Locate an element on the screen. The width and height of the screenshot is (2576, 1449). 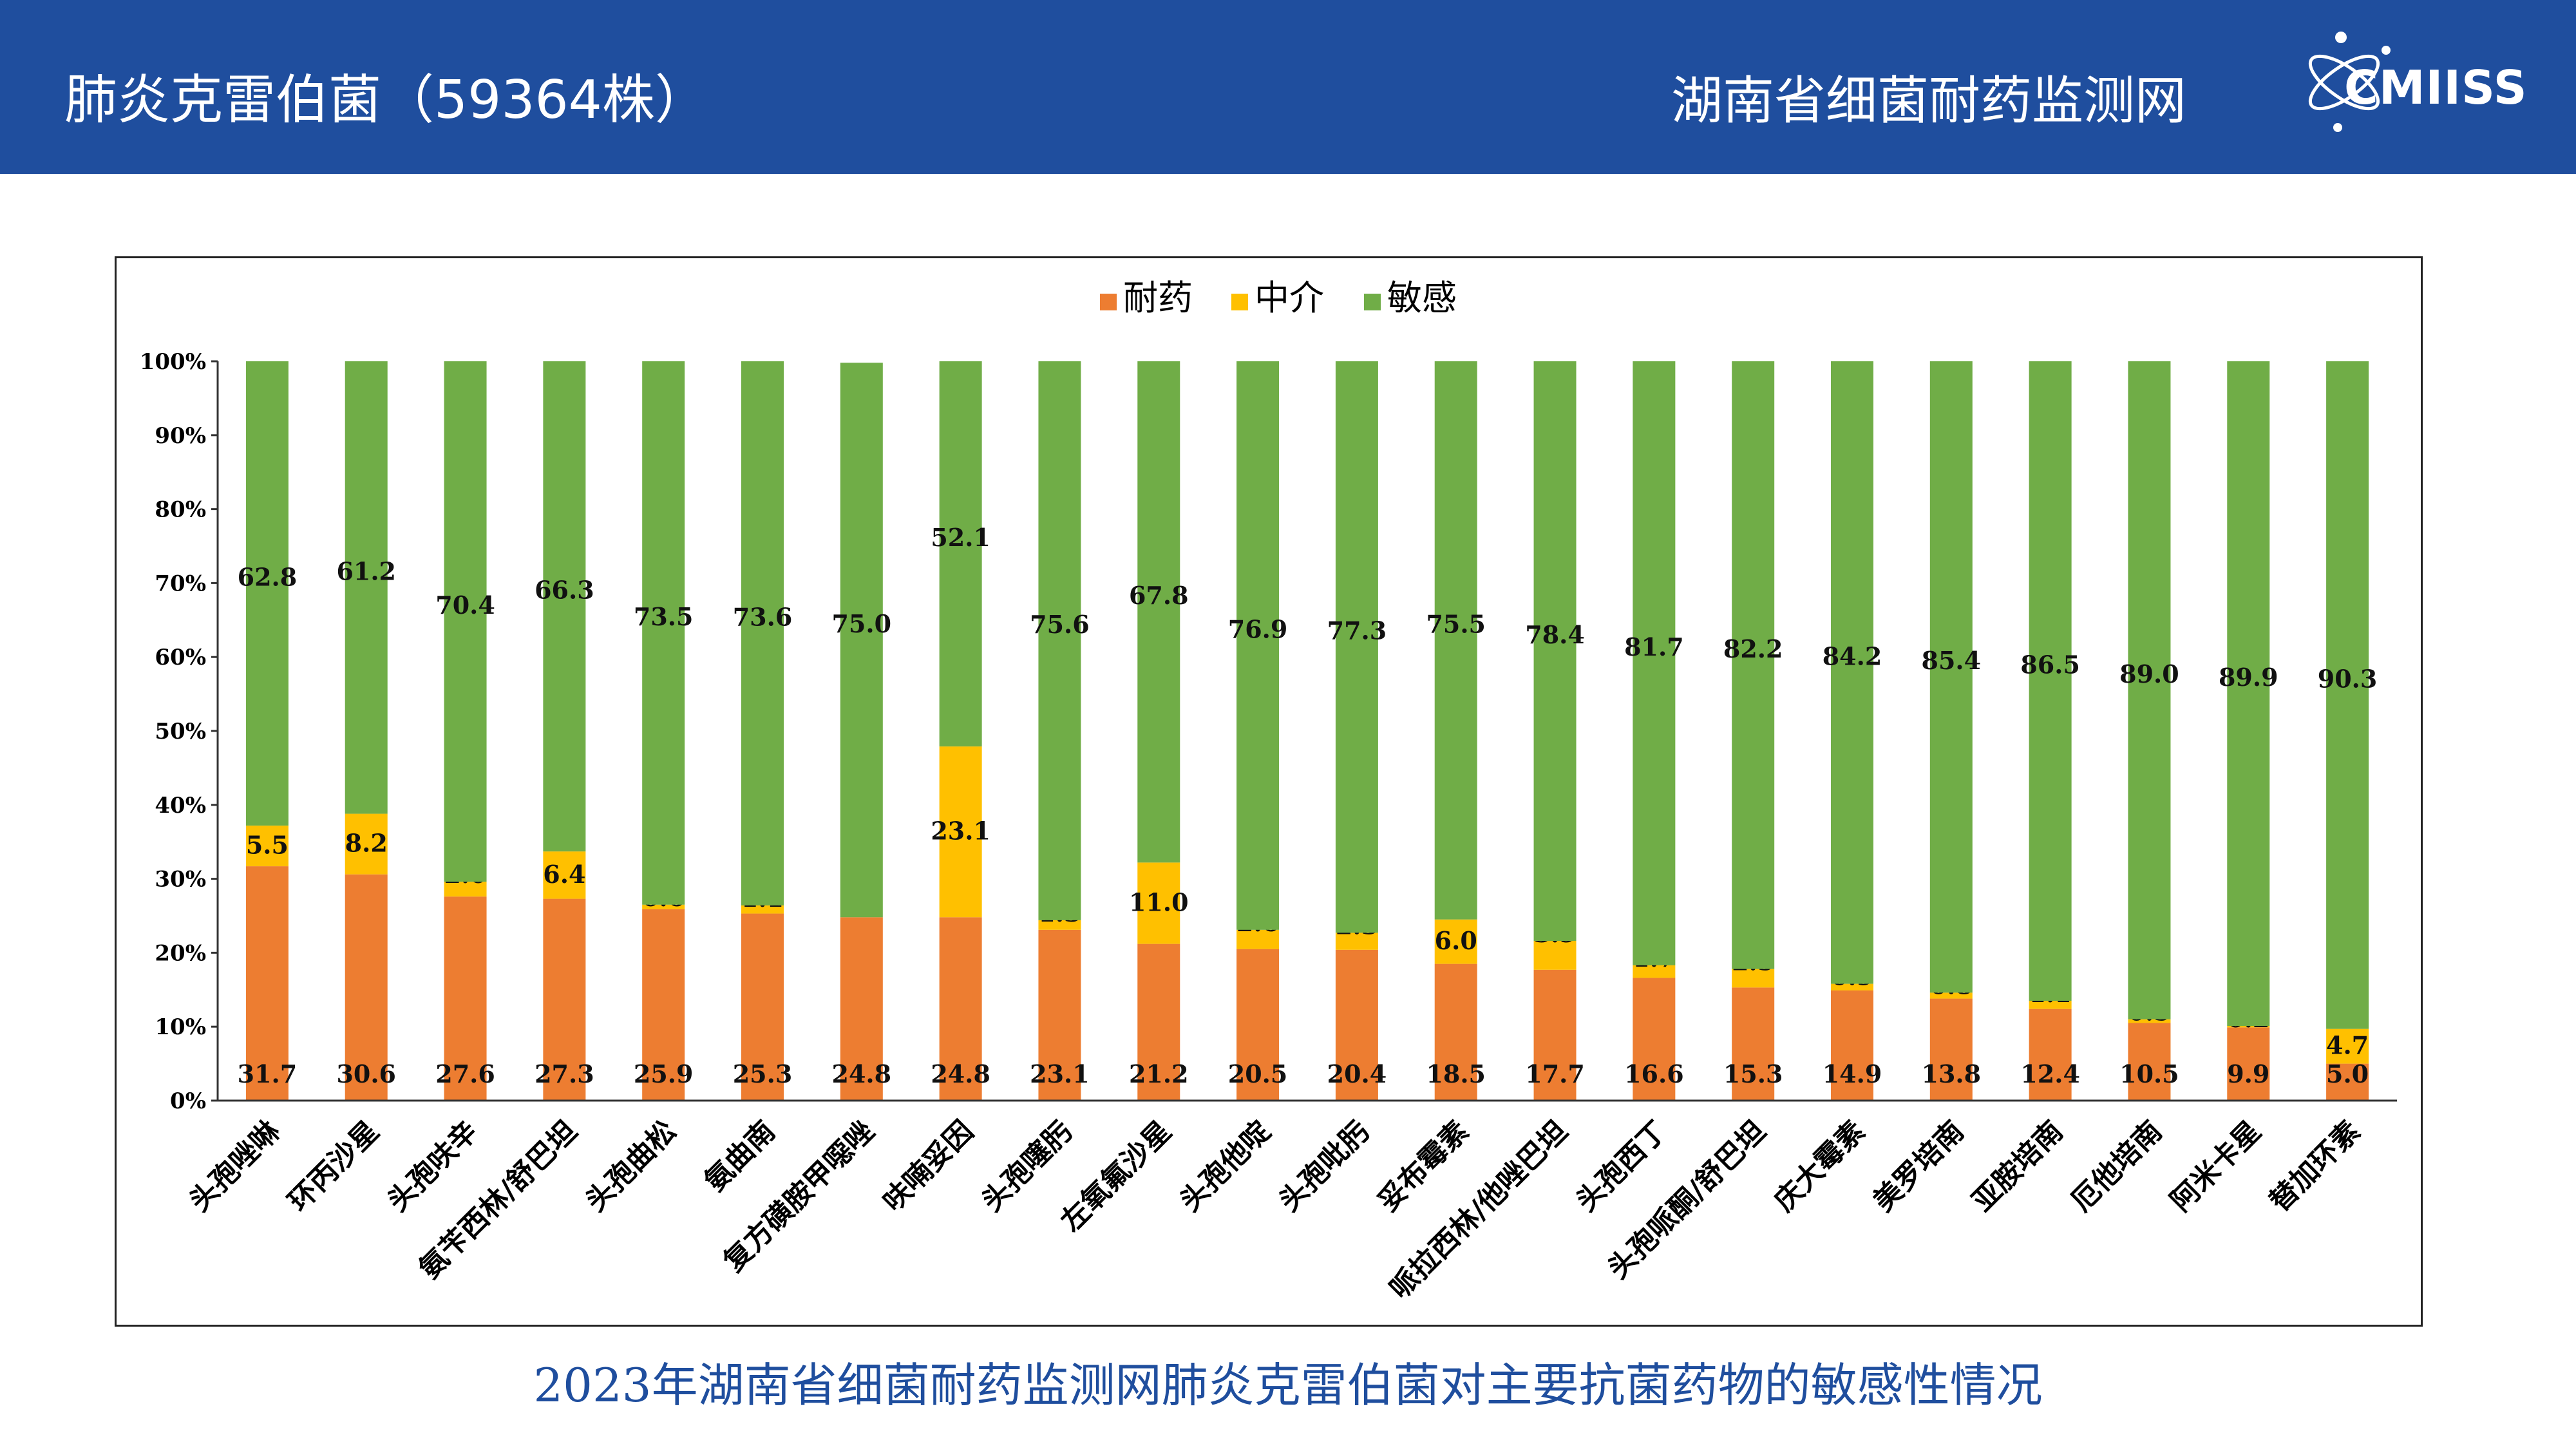
y-axis: 0% 10% 20% 30% 40% 50% 60% 70% 80% 90% 100% is located at coordinates (179, 731).